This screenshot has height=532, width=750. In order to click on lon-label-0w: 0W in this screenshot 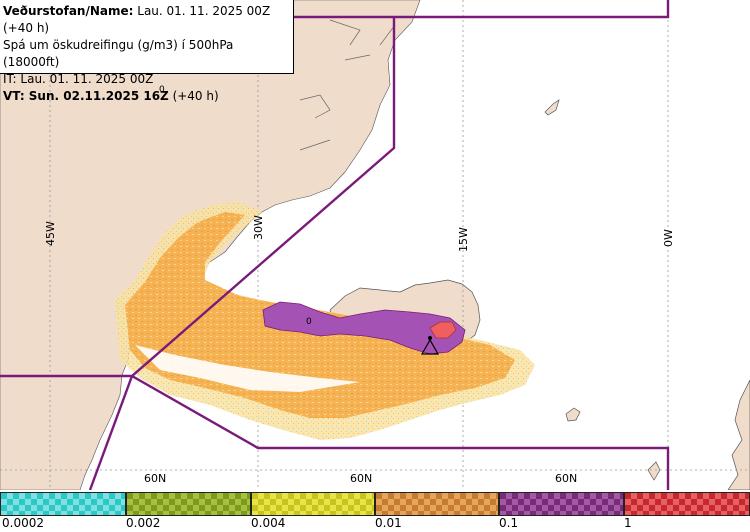, I will do `click(668, 238)`.